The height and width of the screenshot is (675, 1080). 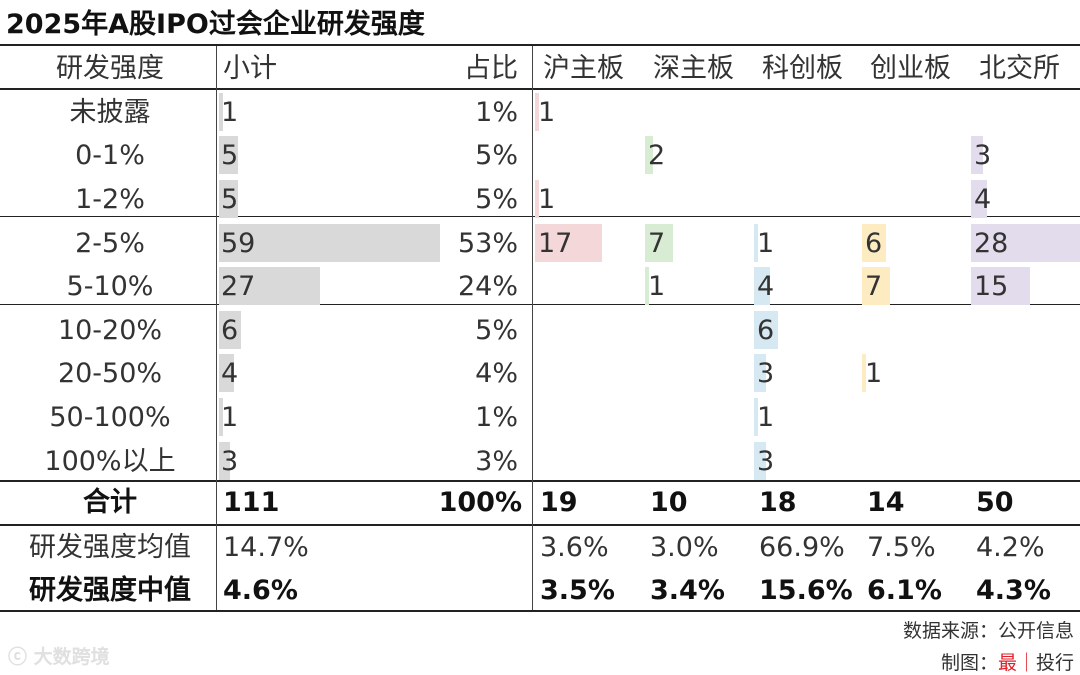 What do you see at coordinates (540, 611) in the screenshot?
I see `rule-bottom` at bounding box center [540, 611].